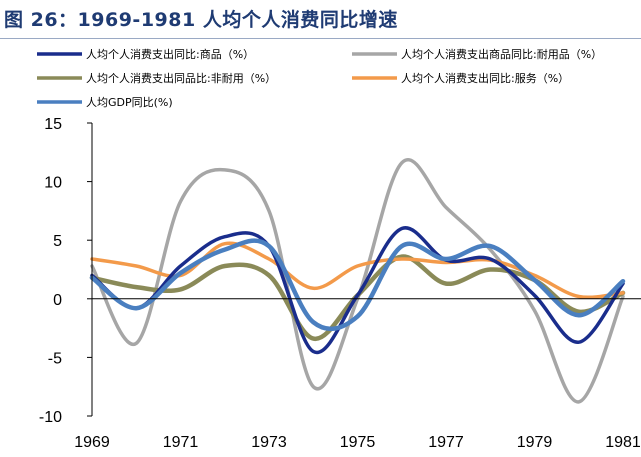 The height and width of the screenshot is (457, 641). What do you see at coordinates (170, 54) in the screenshot?
I see `legend-label: 人均个人消费支出同比:商品（%）` at bounding box center [170, 54].